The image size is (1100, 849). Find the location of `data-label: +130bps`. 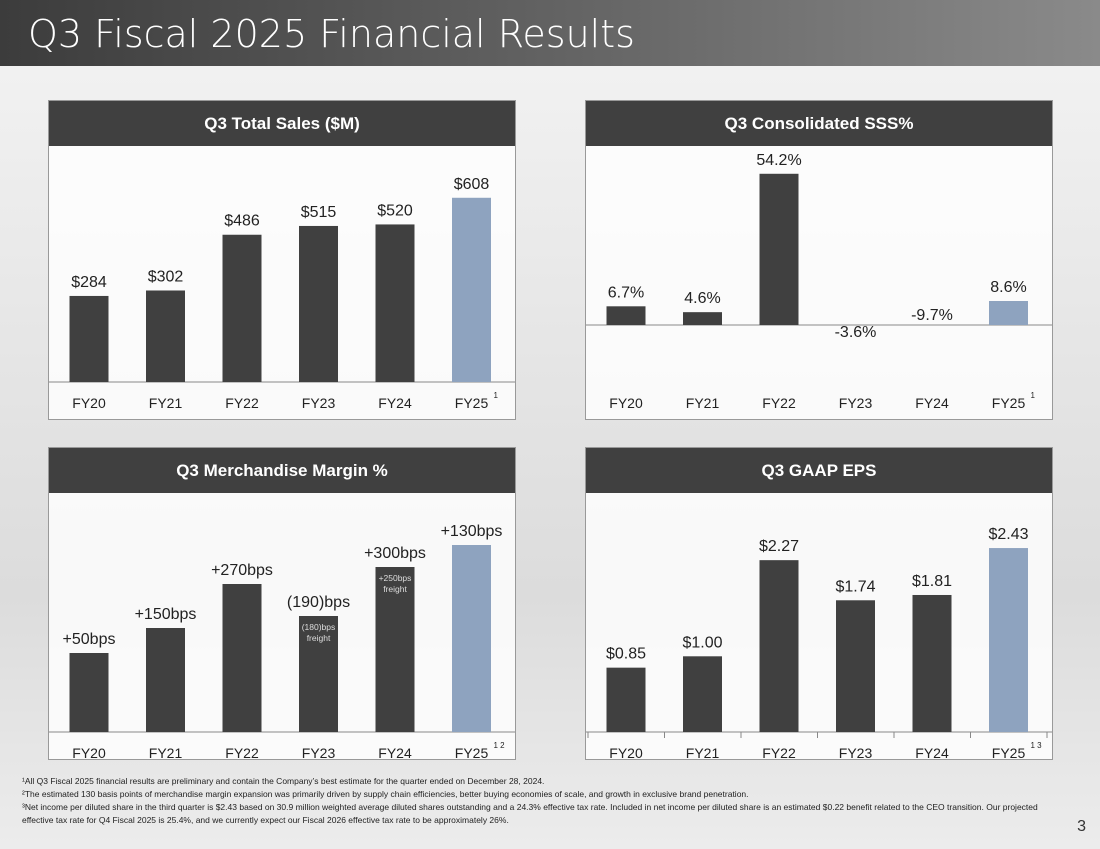

data-label: +130bps is located at coordinates (472, 531).